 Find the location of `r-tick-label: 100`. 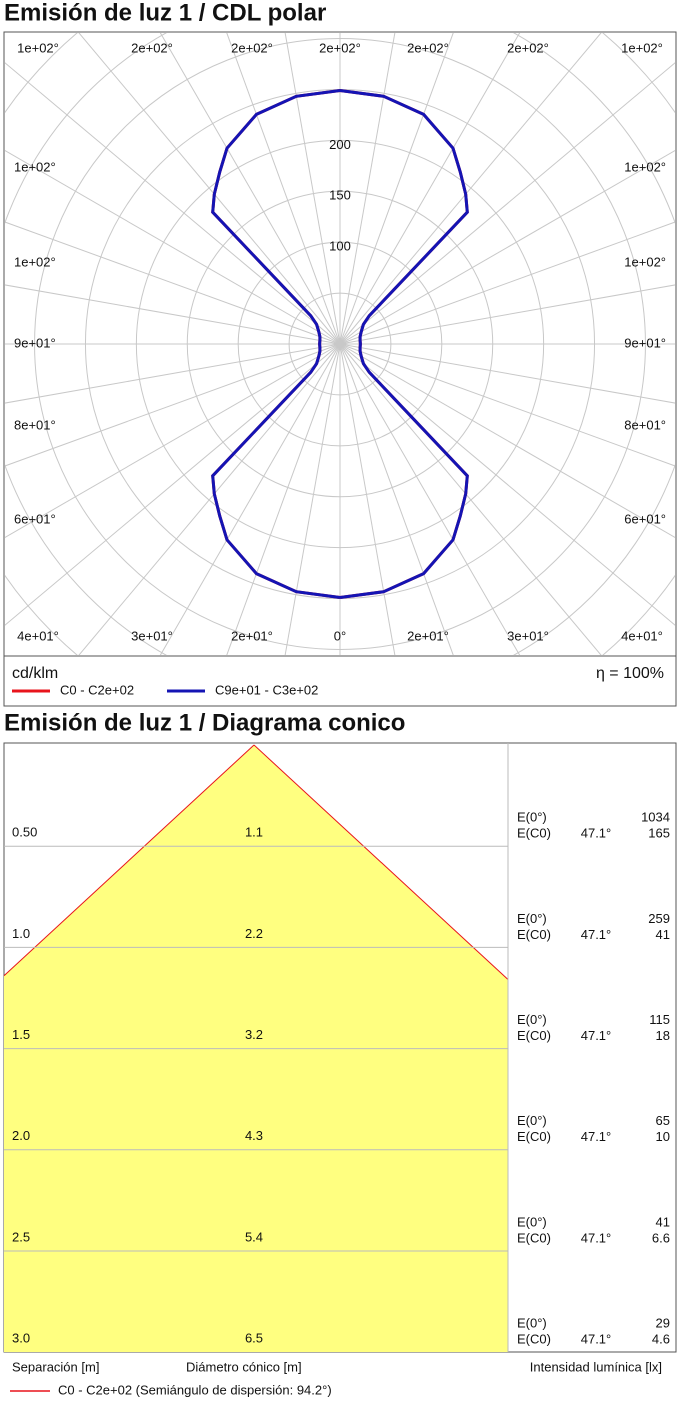

r-tick-label: 100 is located at coordinates (340, 246).